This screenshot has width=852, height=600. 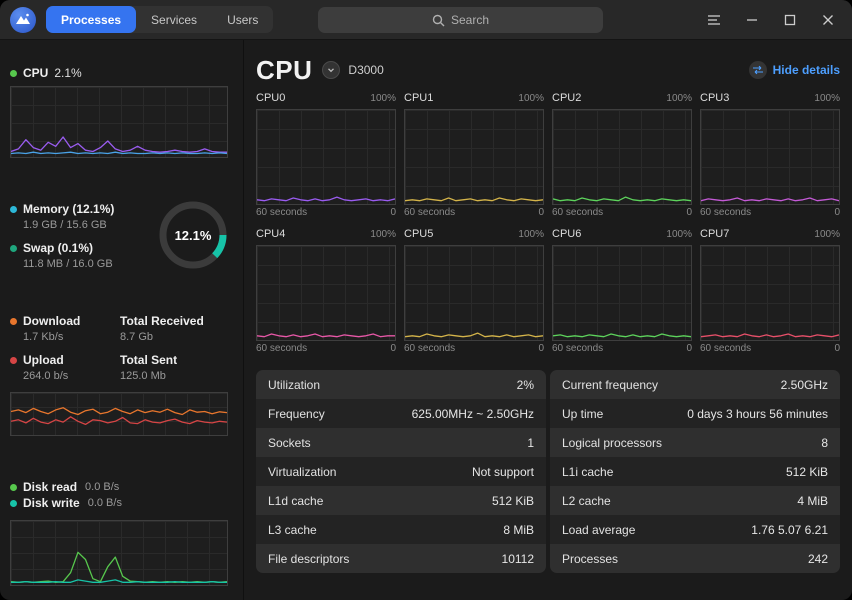 I want to click on total-received-label: Total Received, so click(x=162, y=321).